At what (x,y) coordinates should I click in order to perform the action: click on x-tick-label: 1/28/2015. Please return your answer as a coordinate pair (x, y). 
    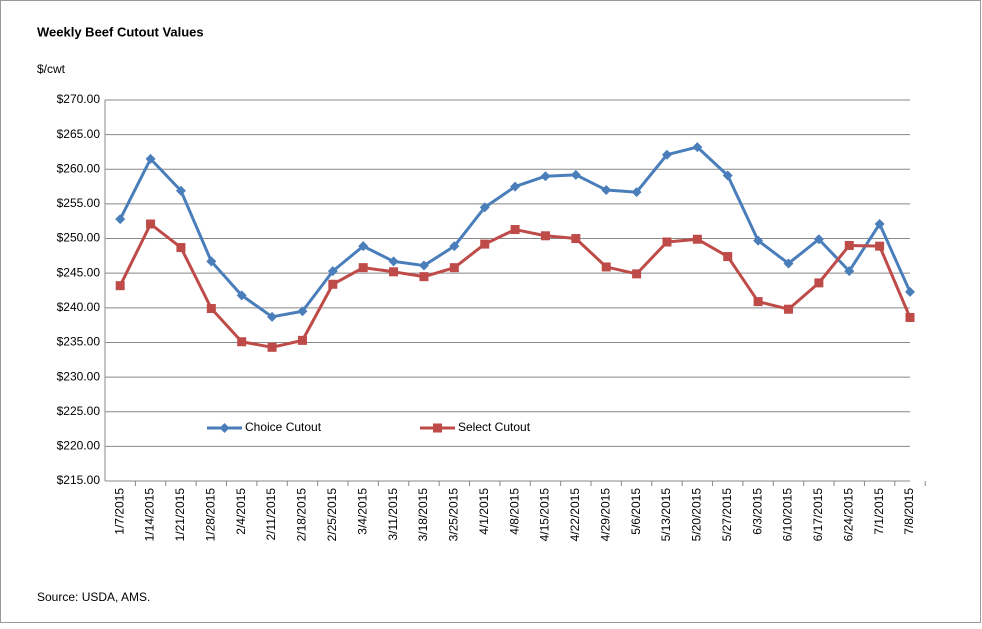
    Looking at the image, I should click on (210, 515).